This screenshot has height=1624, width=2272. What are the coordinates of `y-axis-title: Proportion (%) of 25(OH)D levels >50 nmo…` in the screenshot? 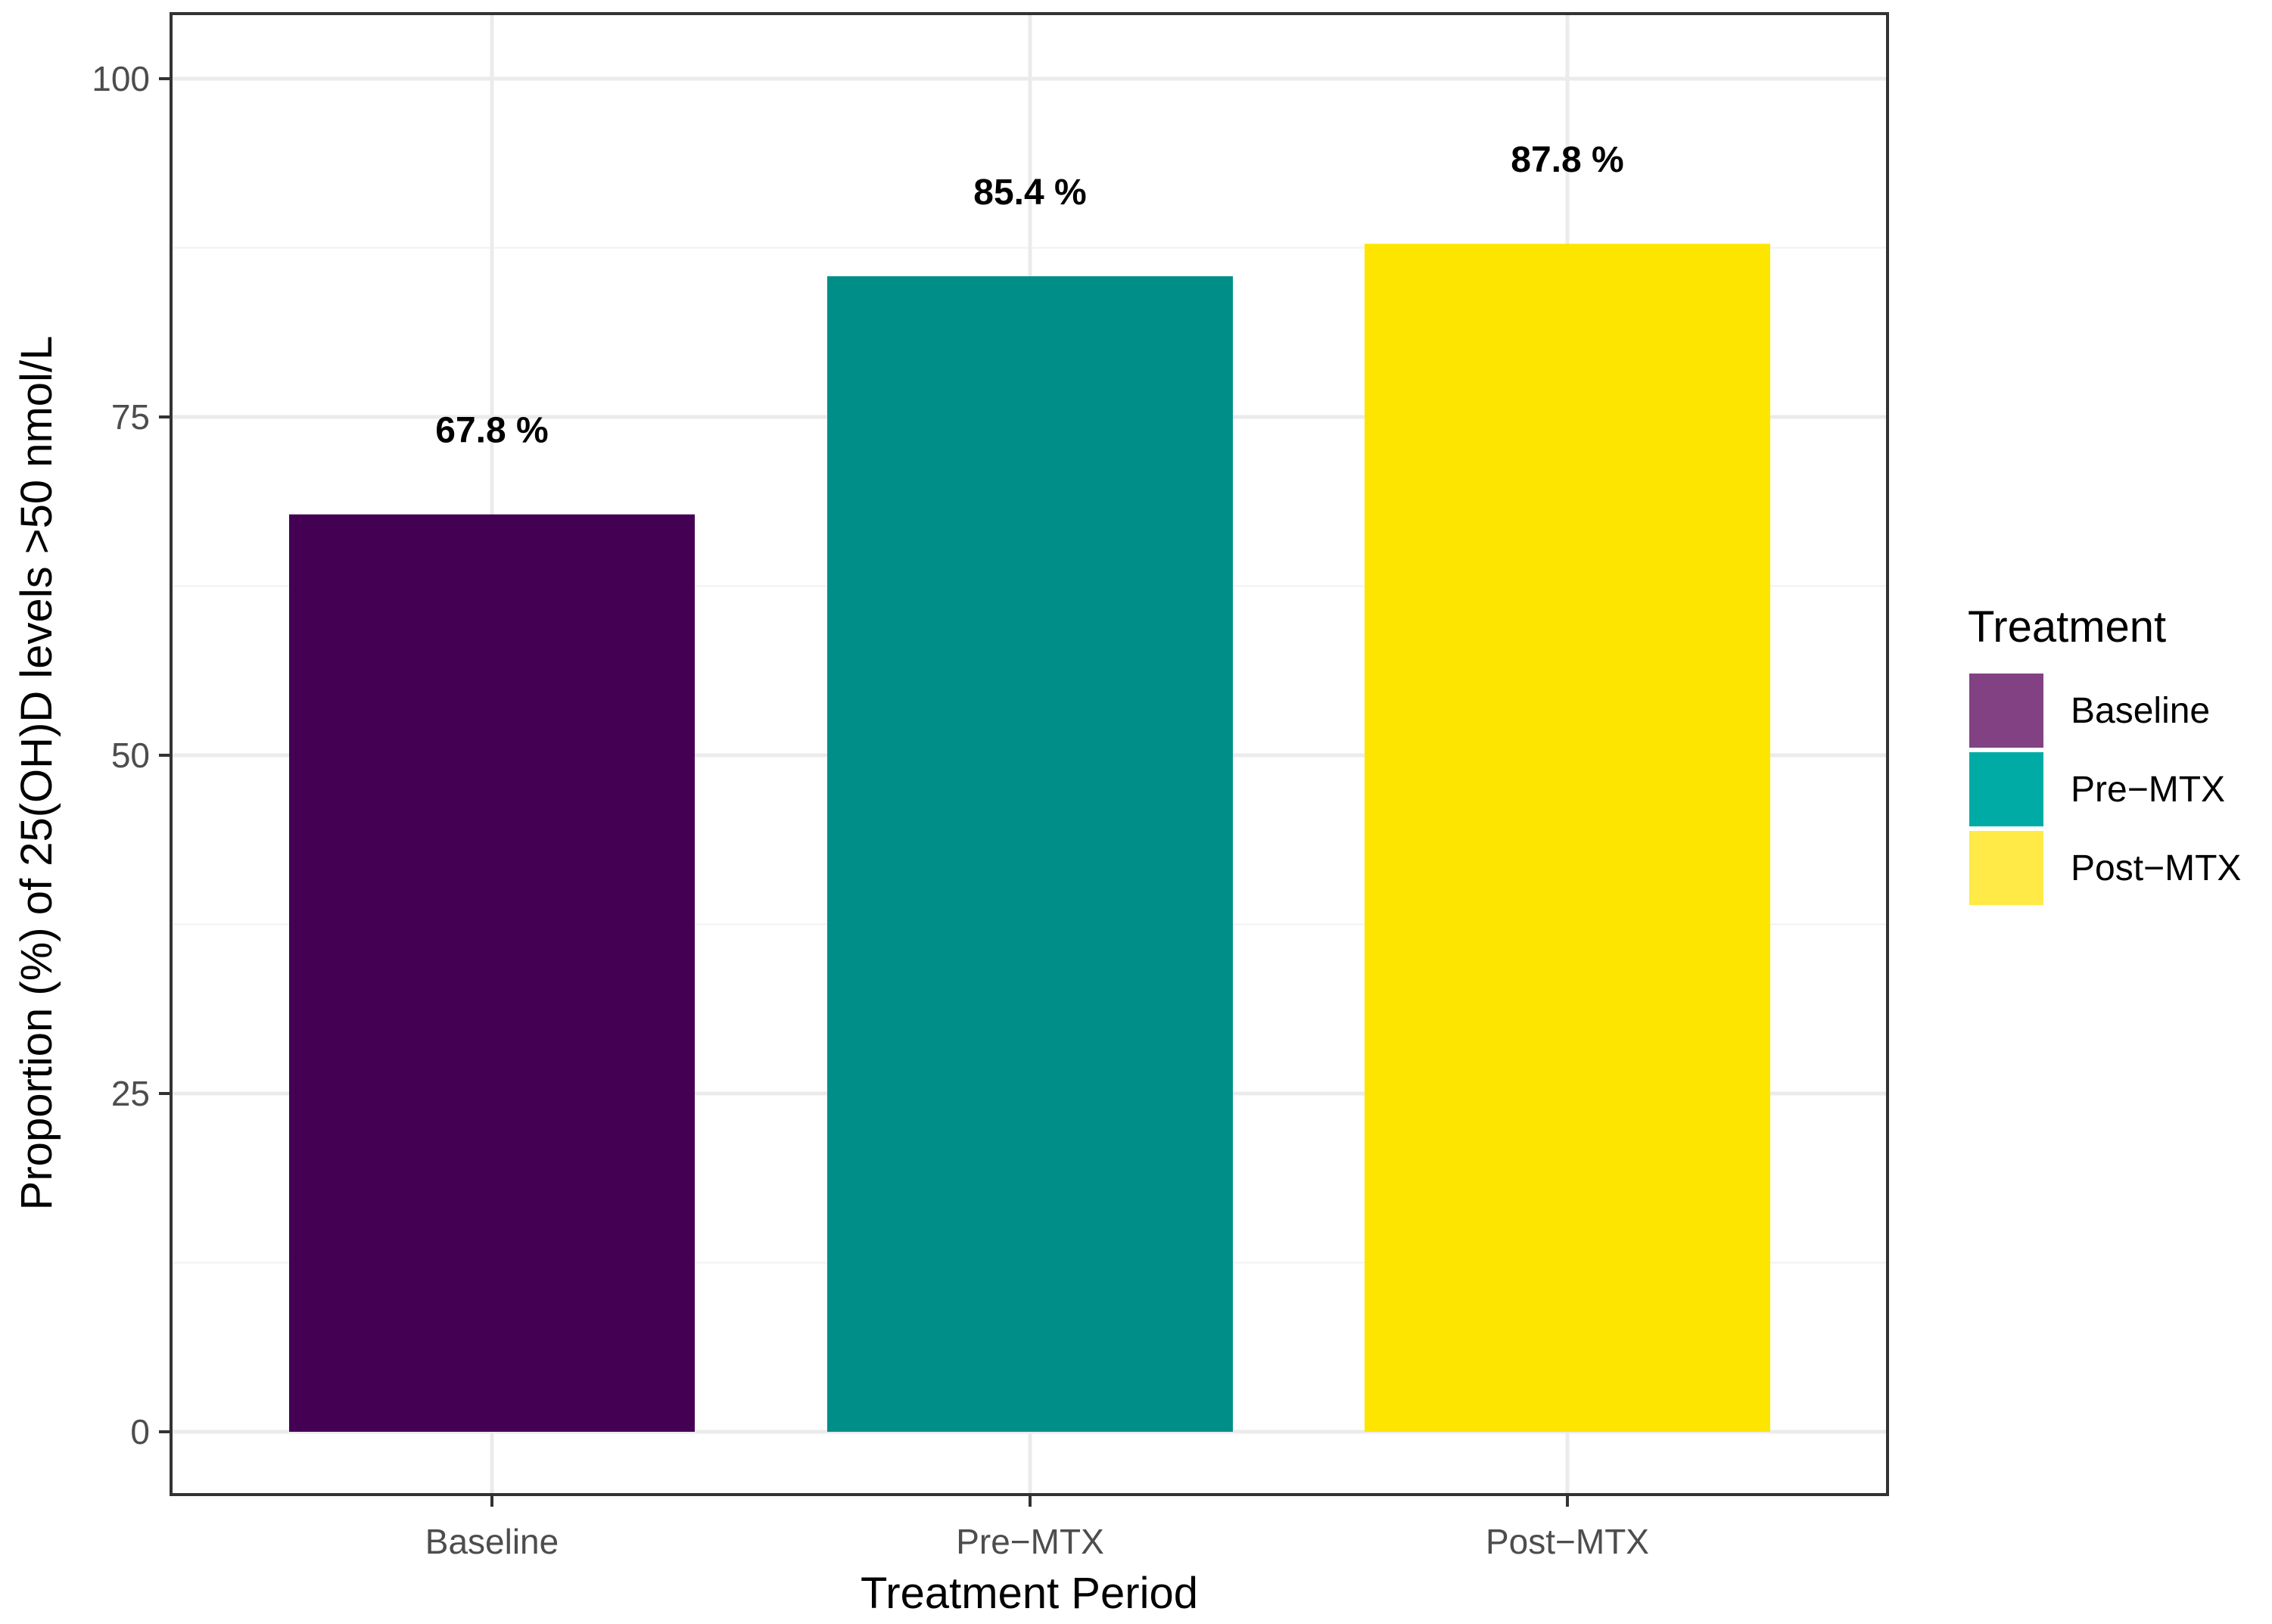 It's located at (36, 773).